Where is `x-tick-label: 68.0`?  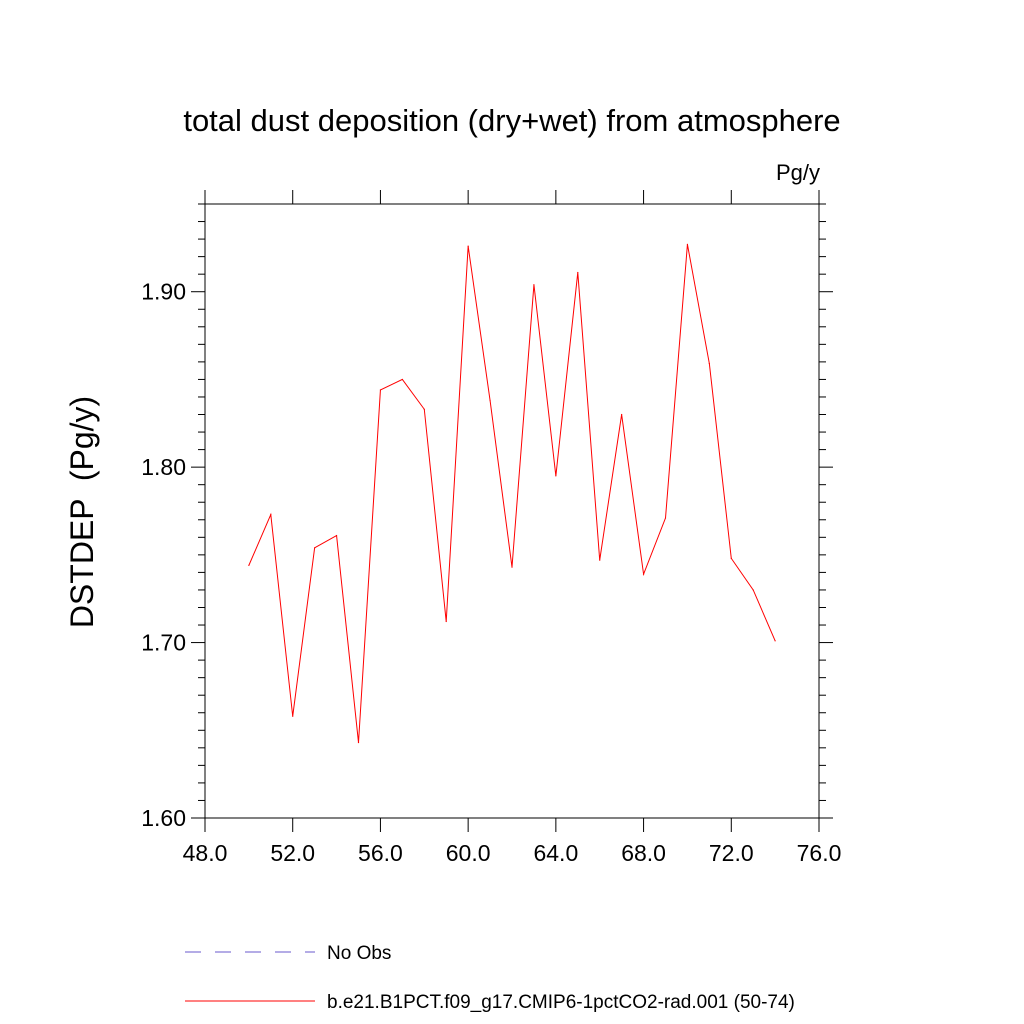
x-tick-label: 68.0 is located at coordinates (643, 853).